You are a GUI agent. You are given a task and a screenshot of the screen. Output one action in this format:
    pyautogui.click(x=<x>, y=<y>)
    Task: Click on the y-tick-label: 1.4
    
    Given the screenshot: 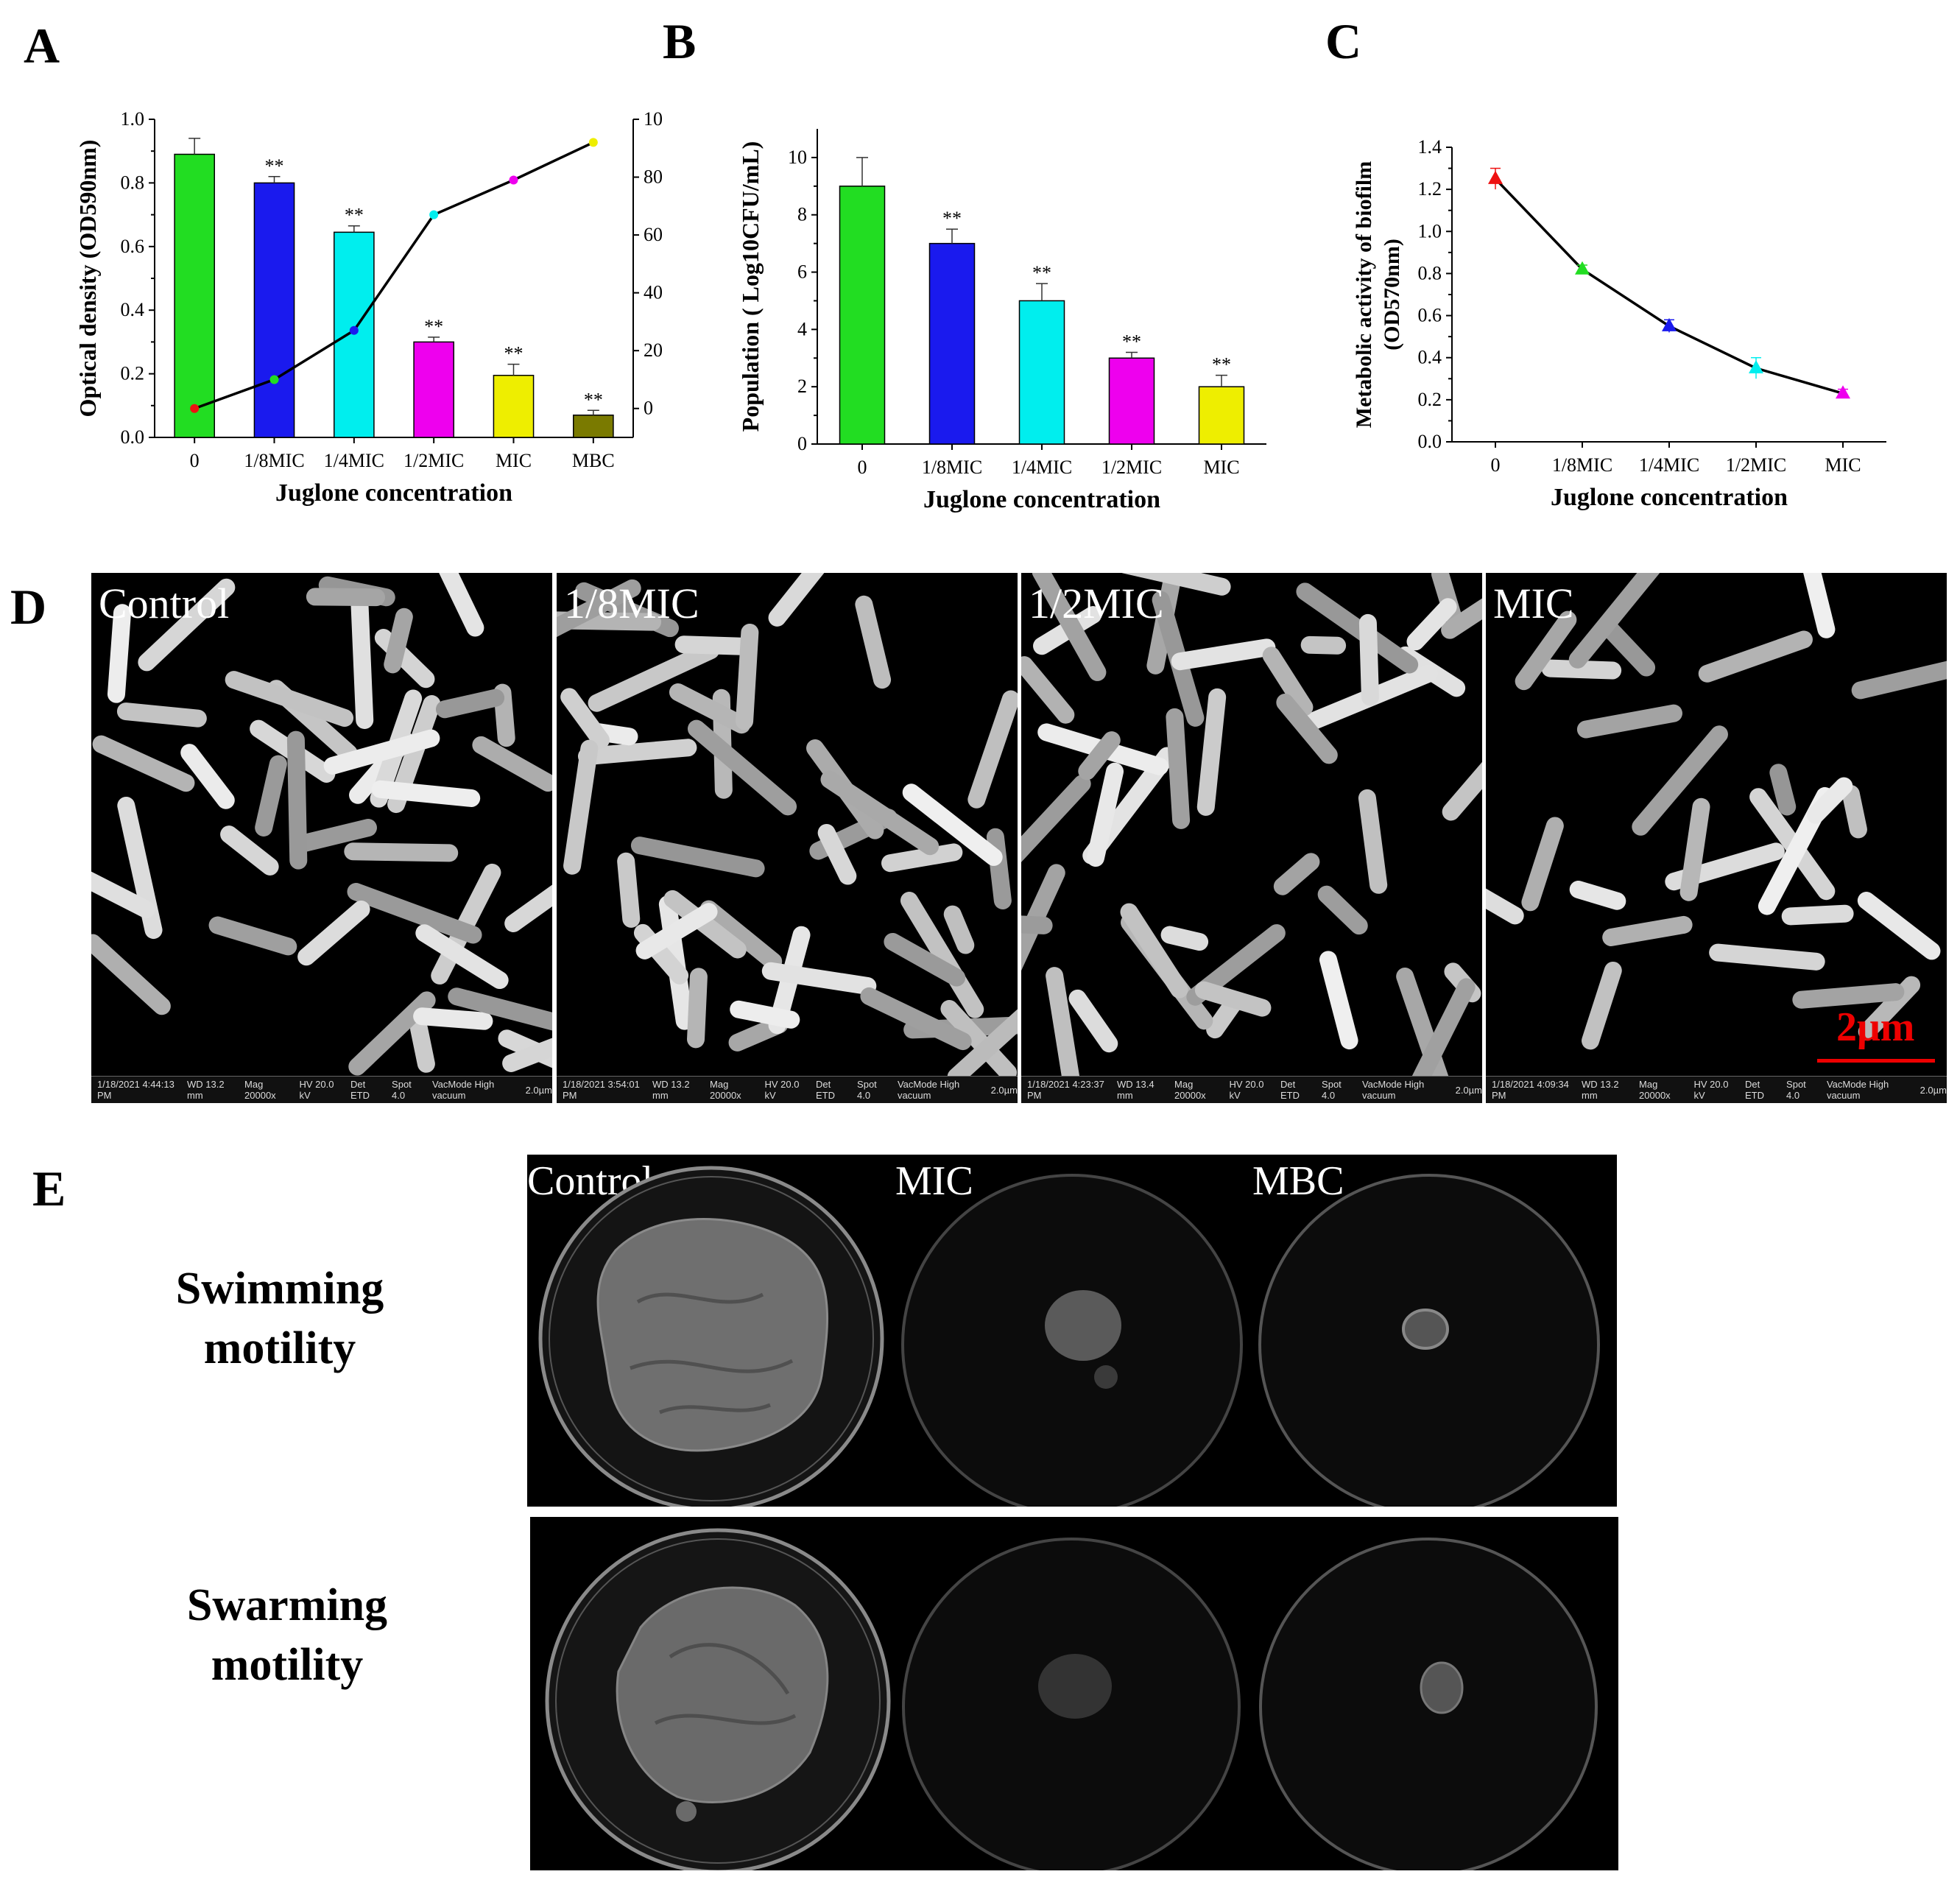 What is the action you would take?
    pyautogui.click(x=1430, y=147)
    